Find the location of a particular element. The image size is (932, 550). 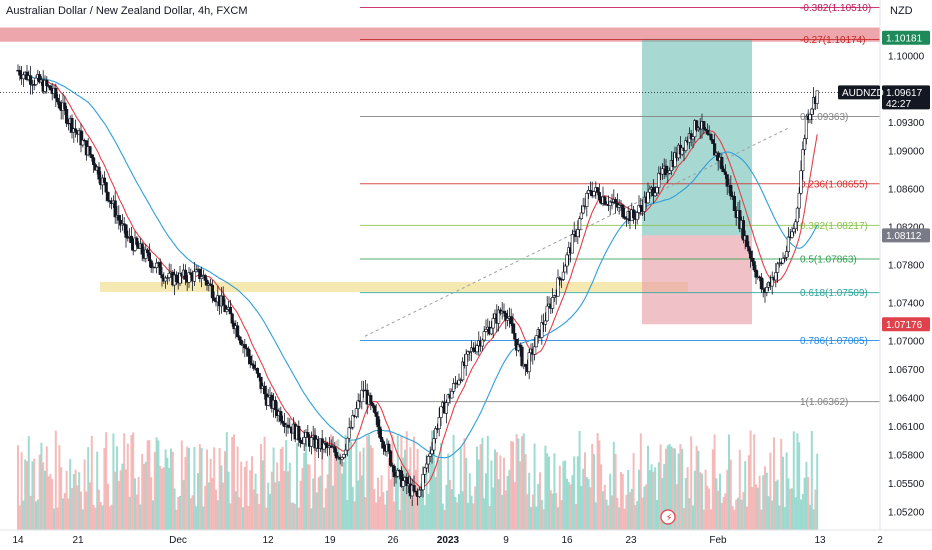

price-tick-label: 1.09300 is located at coordinates (906, 123).